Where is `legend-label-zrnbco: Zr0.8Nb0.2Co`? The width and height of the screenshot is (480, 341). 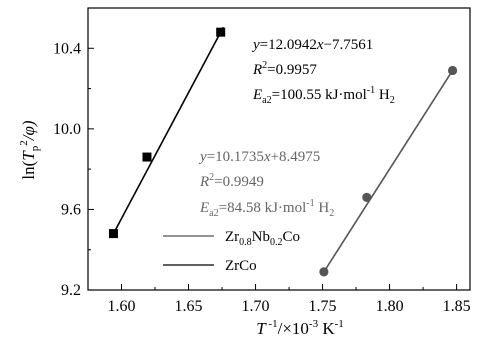
legend-label-zrnbco: Zr0.8Nb0.2Co is located at coordinates (262, 238).